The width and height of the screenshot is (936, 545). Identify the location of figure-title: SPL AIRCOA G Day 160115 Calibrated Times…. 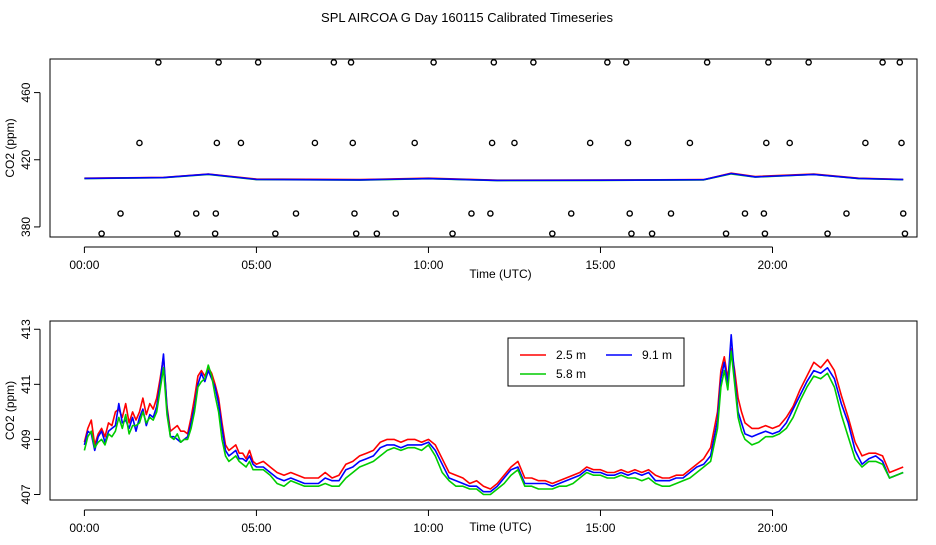
(467, 17).